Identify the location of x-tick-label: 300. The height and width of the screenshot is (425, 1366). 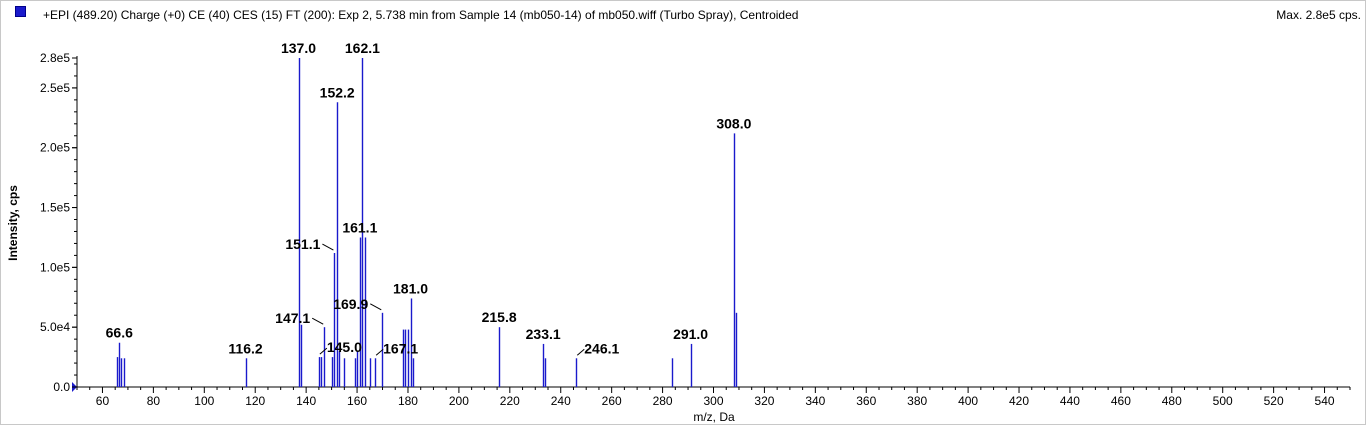
(713, 401).